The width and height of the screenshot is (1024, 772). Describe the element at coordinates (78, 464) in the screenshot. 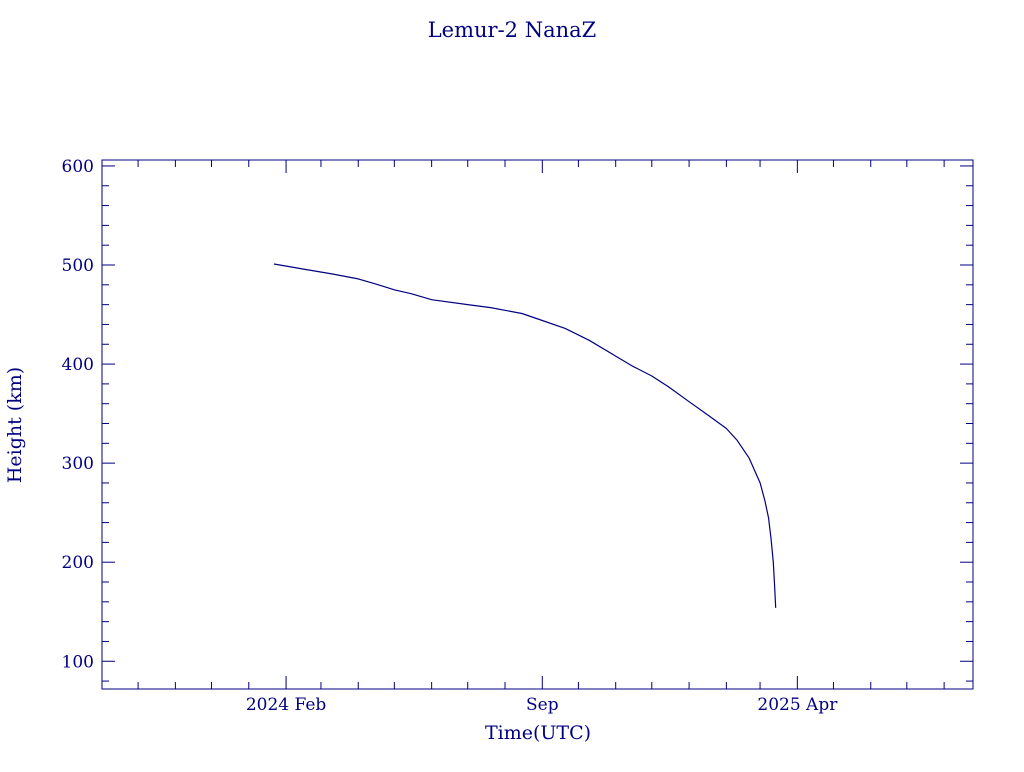

I see `y-tick-label: 300` at that location.